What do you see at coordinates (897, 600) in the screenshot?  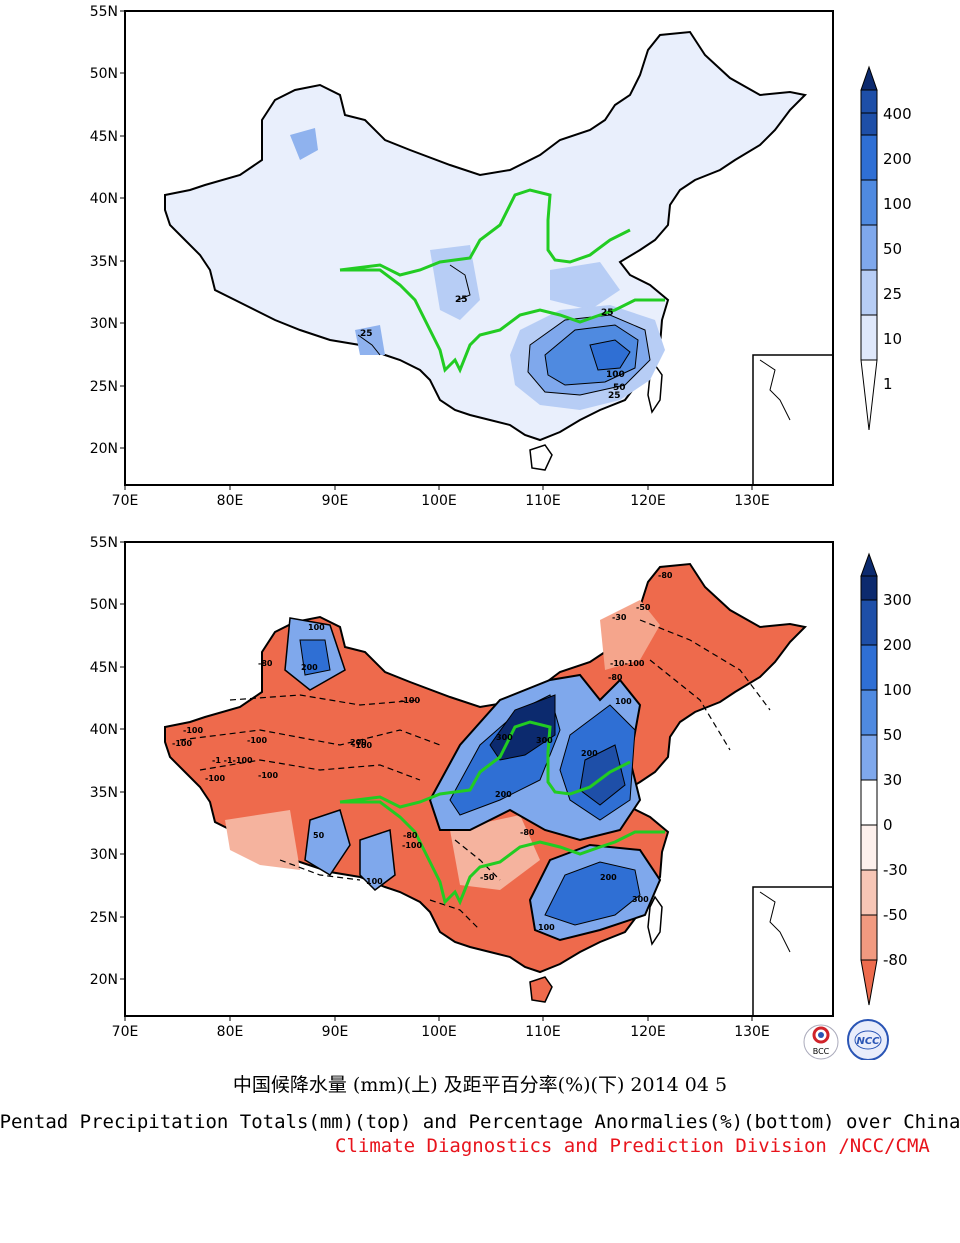 I see `colorbar-label: 300` at bounding box center [897, 600].